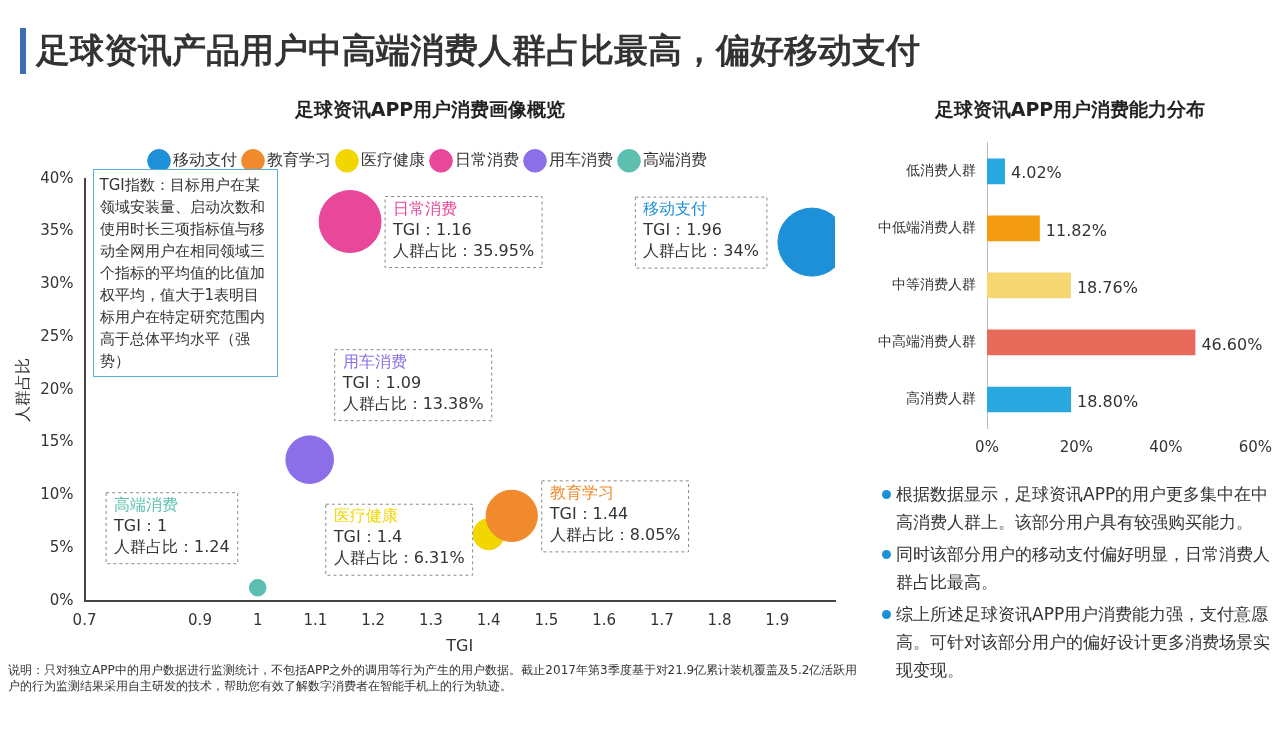  What do you see at coordinates (700, 240) in the screenshot?
I see `data-label: TGI：1.96 人群占比：34%` at bounding box center [700, 240].